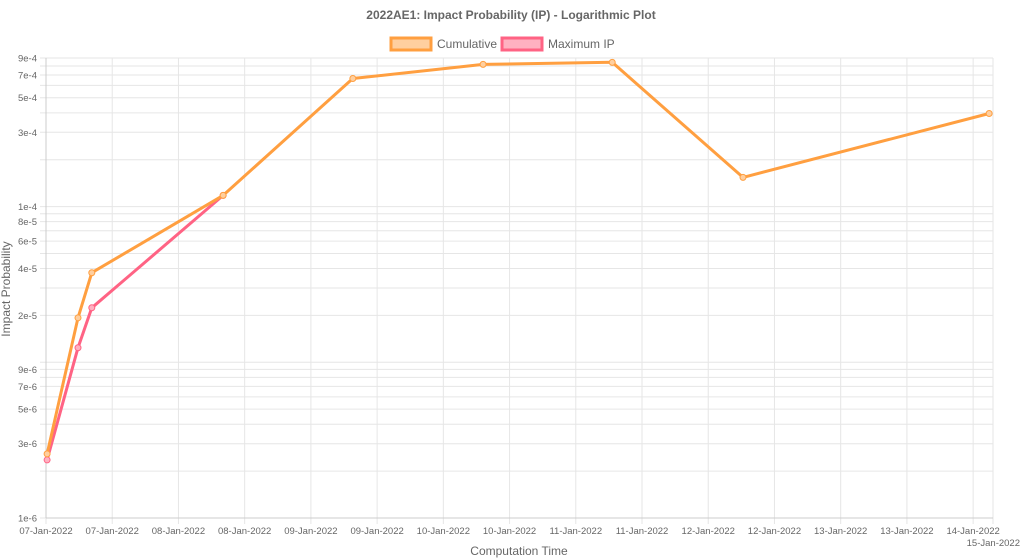 The width and height of the screenshot is (1023, 558). I want to click on y-tick-label: 2e-5, so click(27, 316).